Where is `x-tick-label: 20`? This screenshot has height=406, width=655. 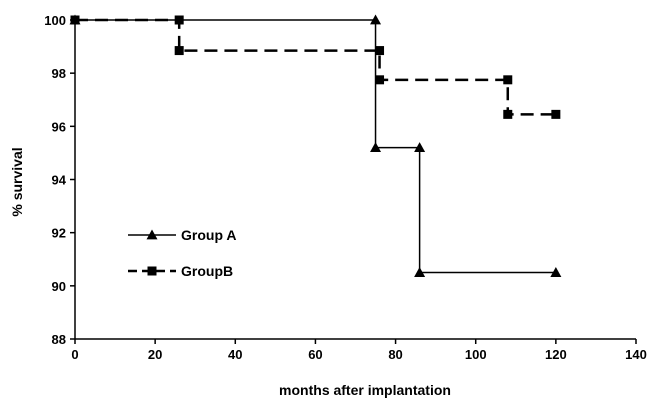 x-tick-label: 20 is located at coordinates (155, 354).